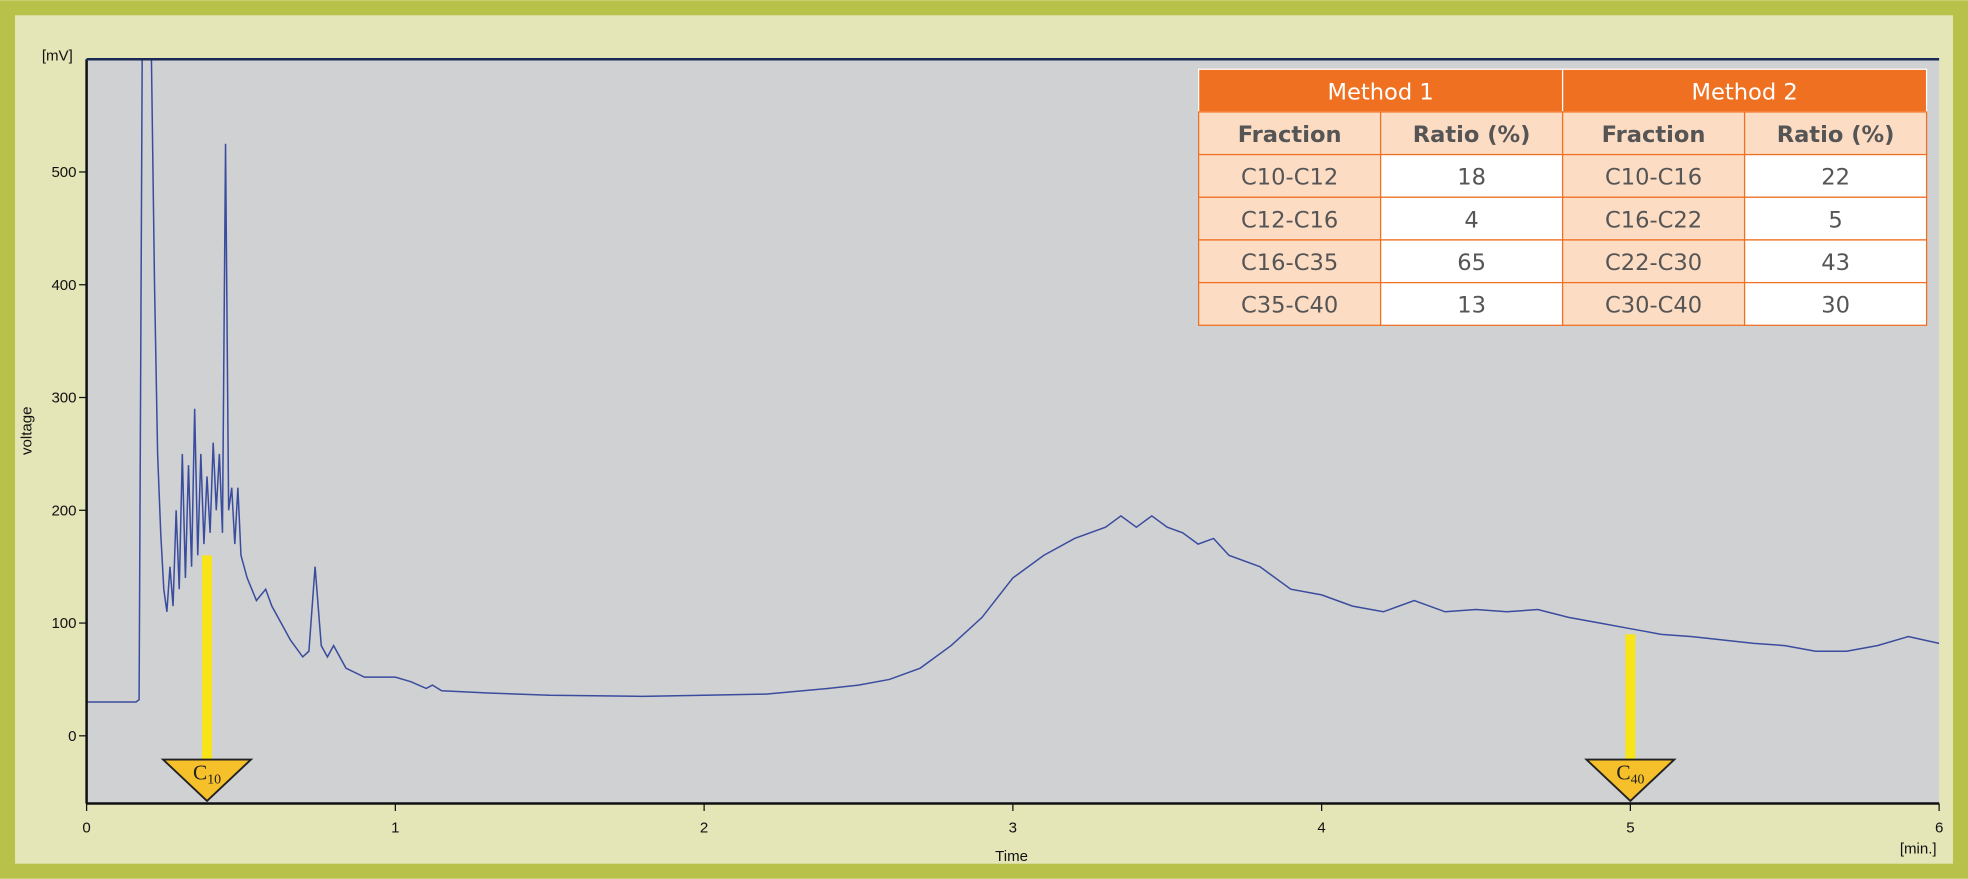  I want to click on x-tick-label: 0, so click(86, 827).